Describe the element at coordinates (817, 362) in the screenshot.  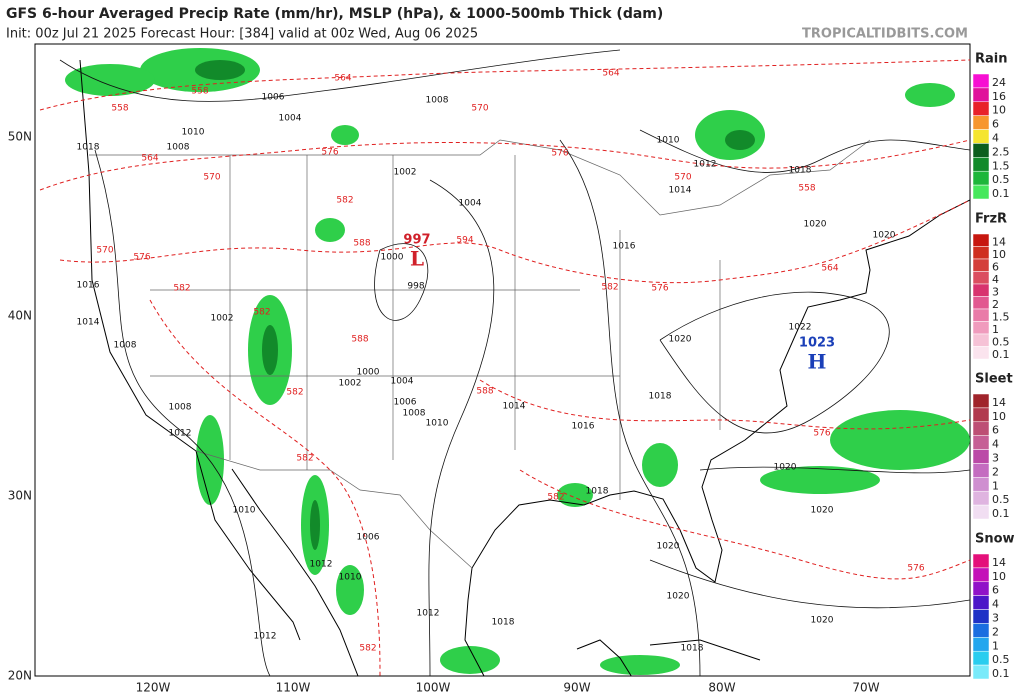
I see `pressure-center-symbol: H` at that location.